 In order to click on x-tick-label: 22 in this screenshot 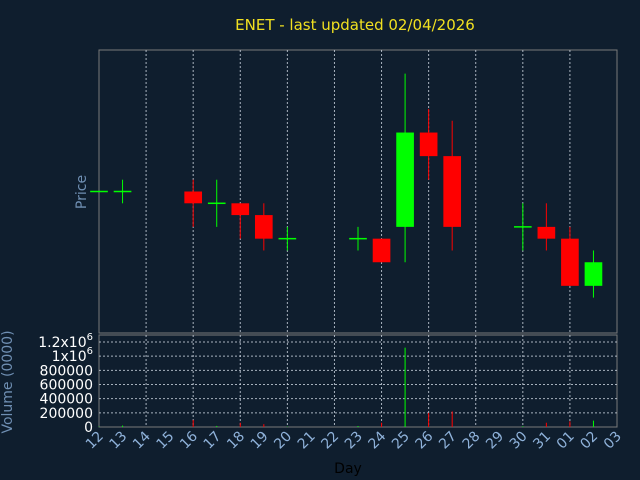, I will do `click(330, 441)`.